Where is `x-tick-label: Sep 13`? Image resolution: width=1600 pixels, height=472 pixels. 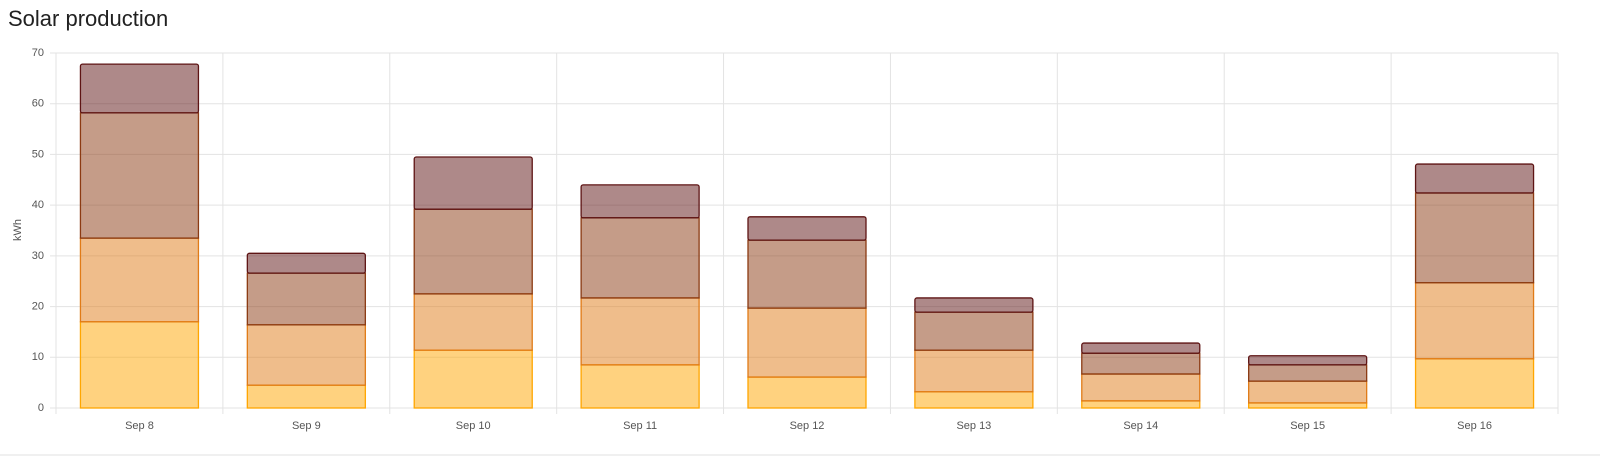
x-tick-label: Sep 13 is located at coordinates (973, 426).